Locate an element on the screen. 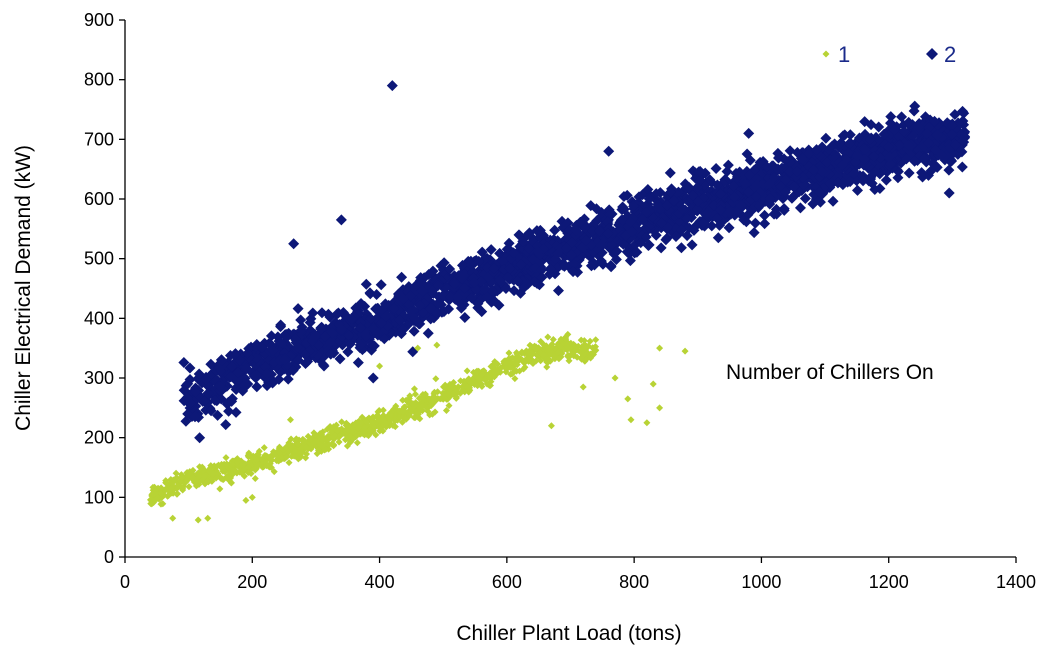 The height and width of the screenshot is (650, 1046). legend-label-1: 1 is located at coordinates (844, 54).